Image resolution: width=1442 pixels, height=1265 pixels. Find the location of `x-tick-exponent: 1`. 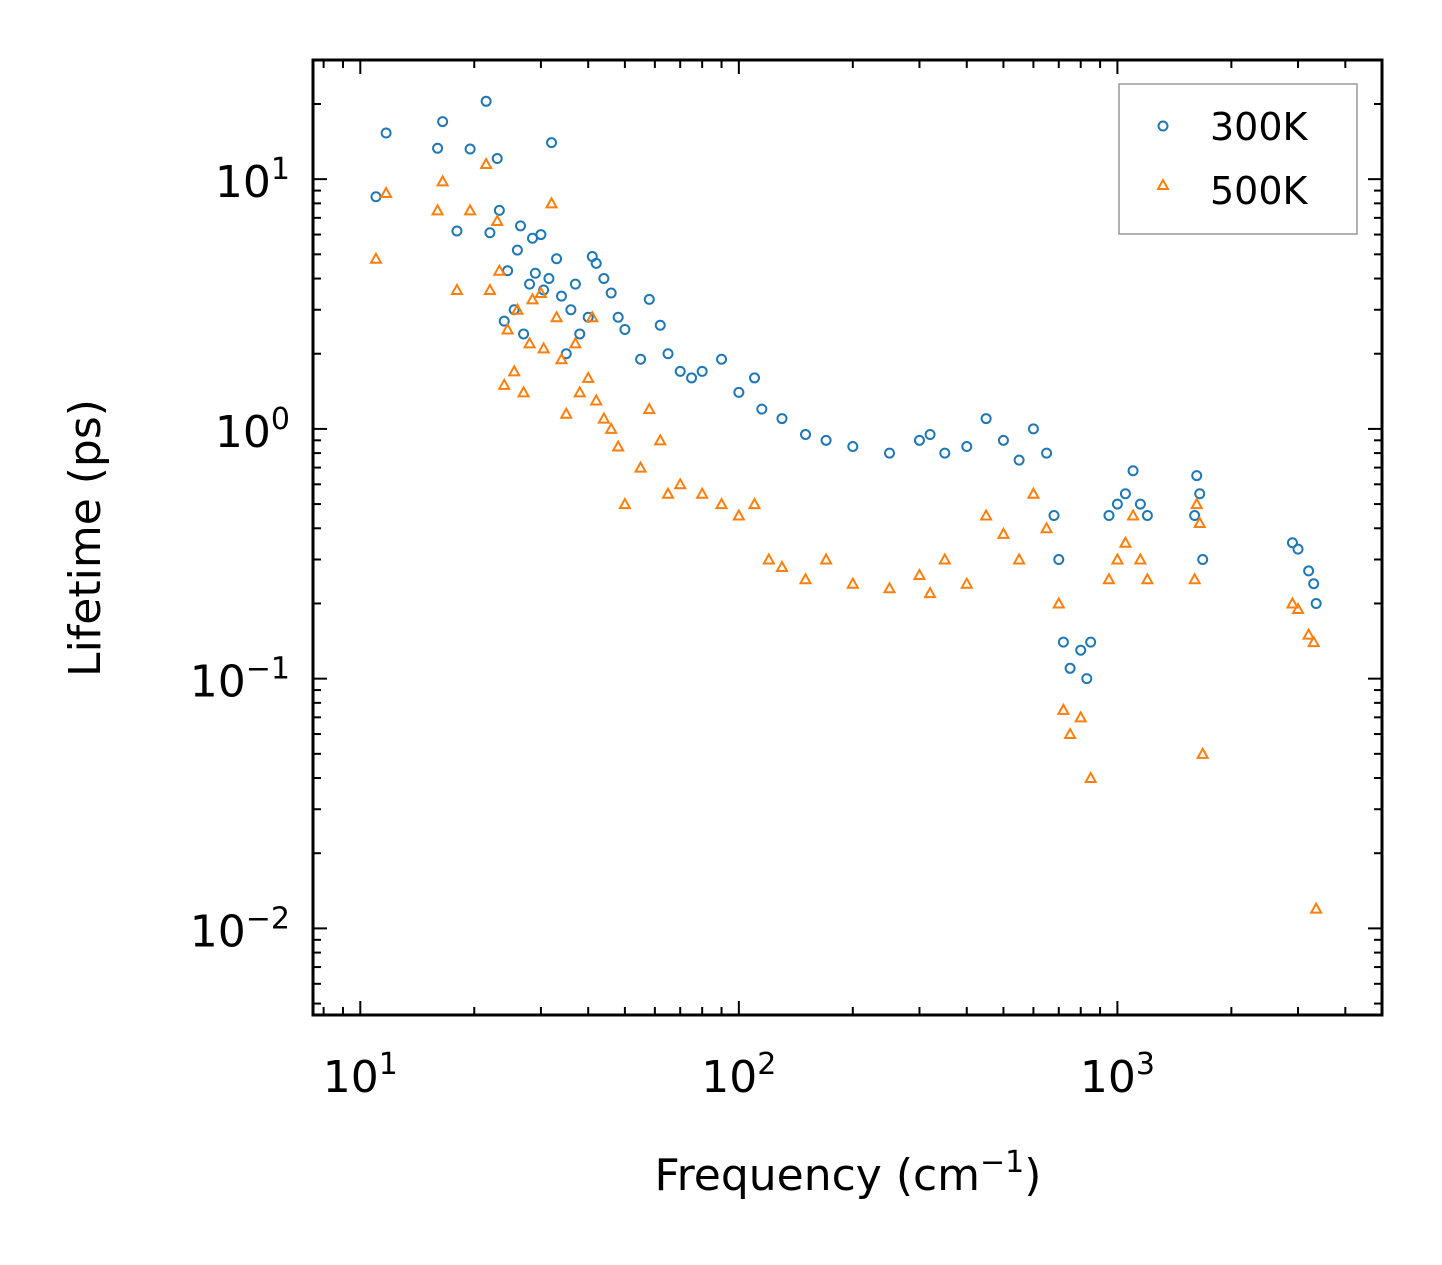

x-tick-exponent: 1 is located at coordinates (388, 1064).